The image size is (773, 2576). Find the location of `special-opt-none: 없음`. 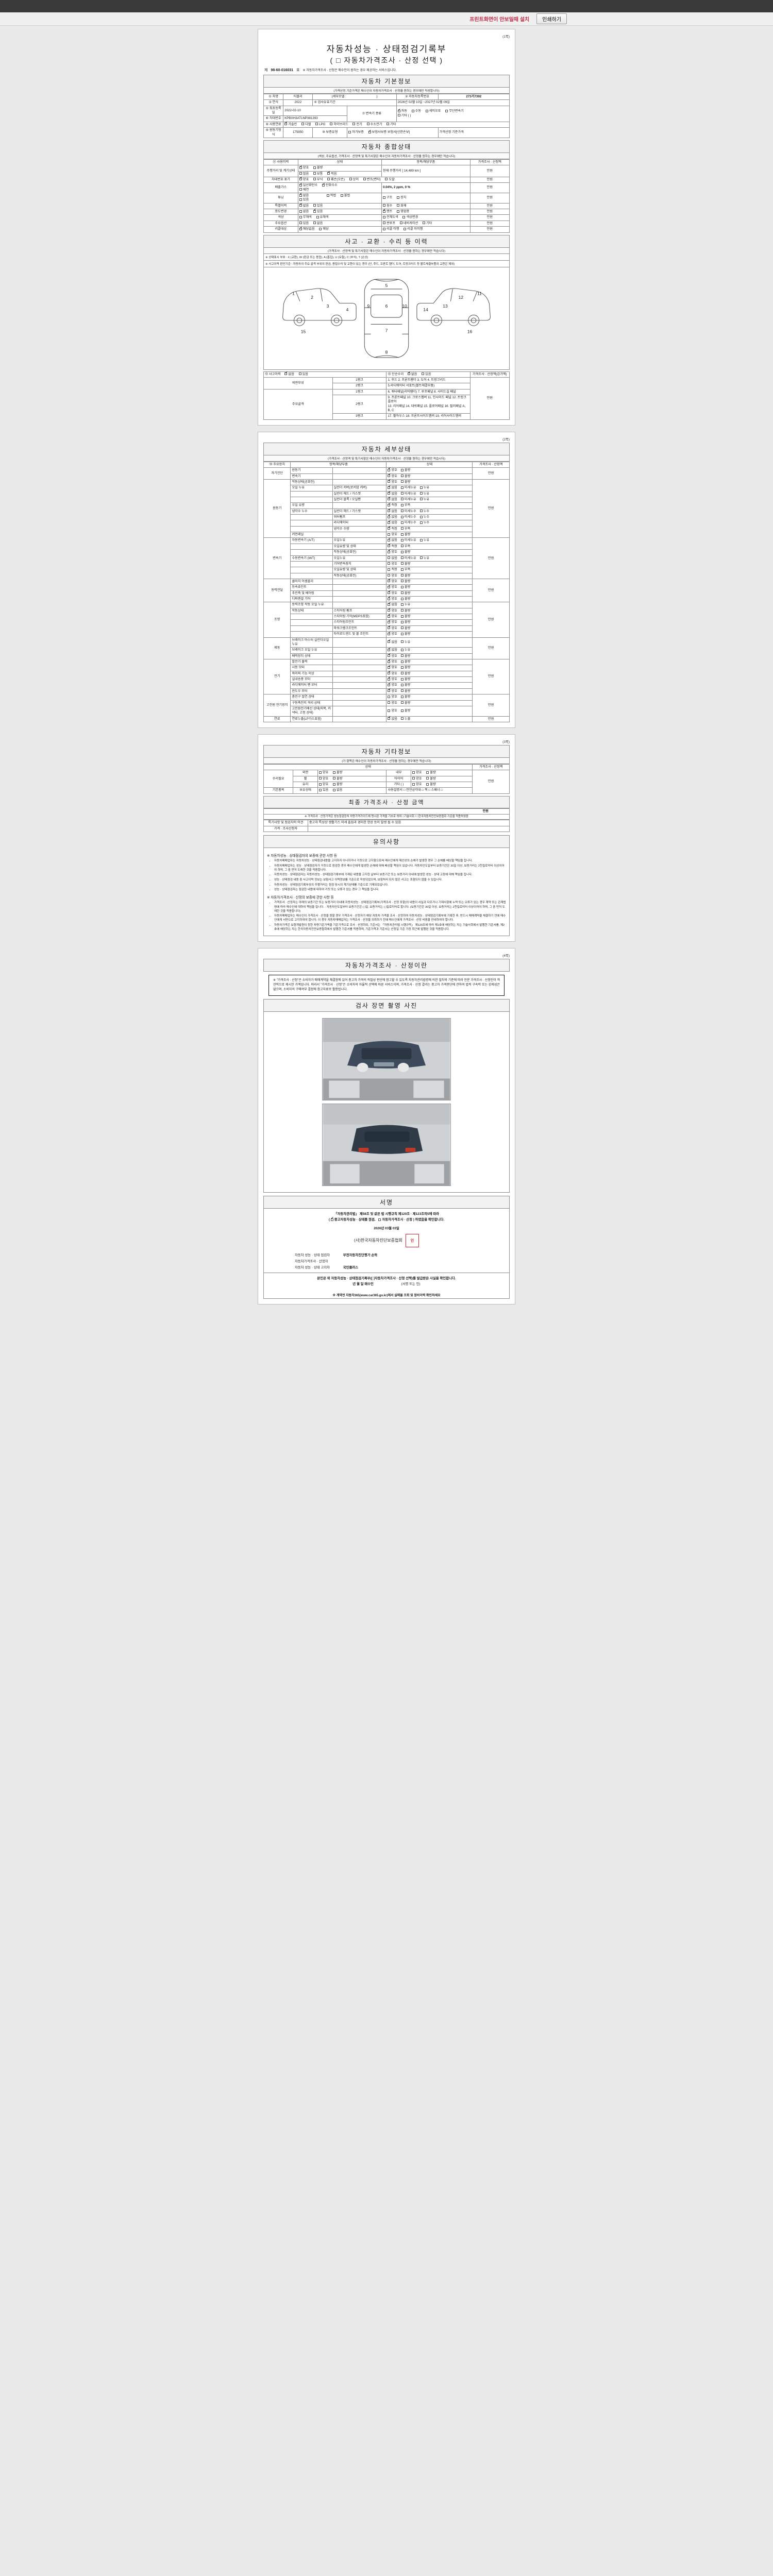

special-opt-none: 없음 is located at coordinates (304, 205).